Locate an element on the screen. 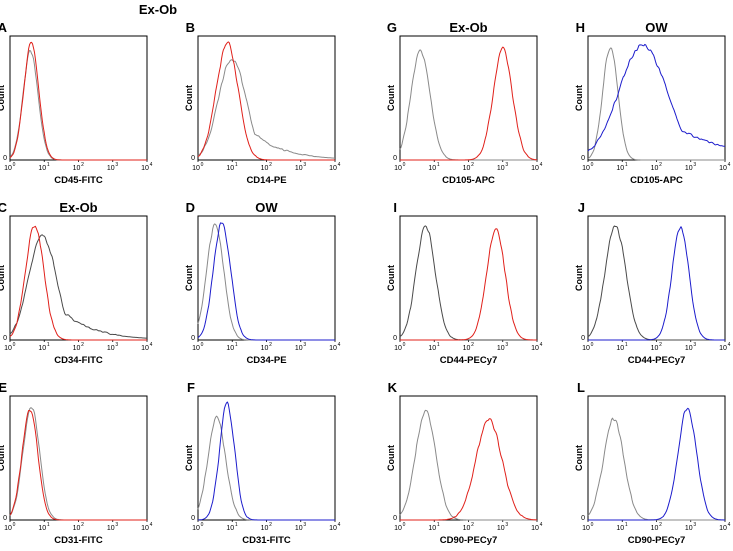 This screenshot has height=551, width=733. panel-title: Ex-Ob is located at coordinates (468, 27).